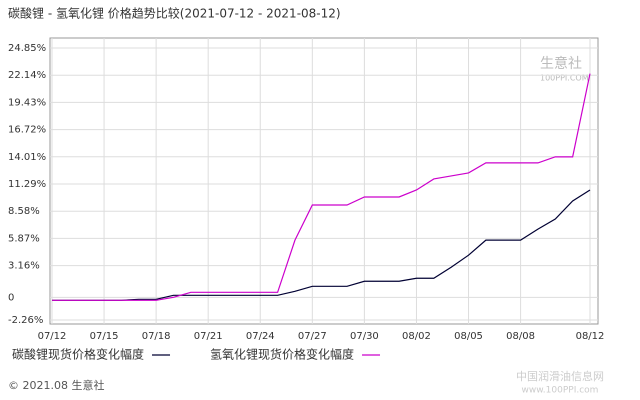  I want to click on x-tick-label: 07/24, so click(260, 336).